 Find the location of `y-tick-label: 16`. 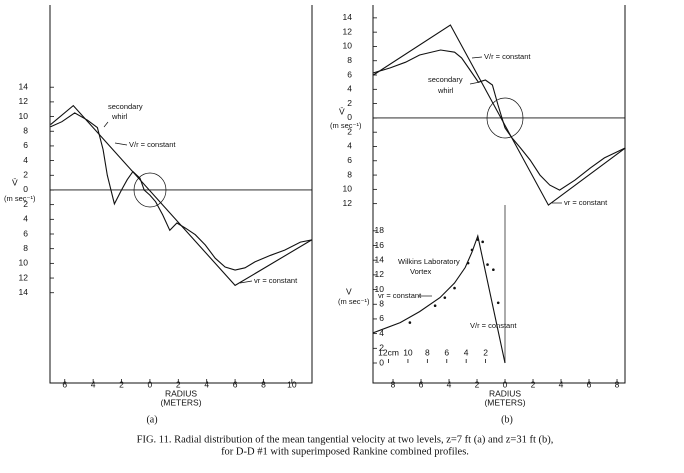

y-tick-label: 16 is located at coordinates (380, 245).